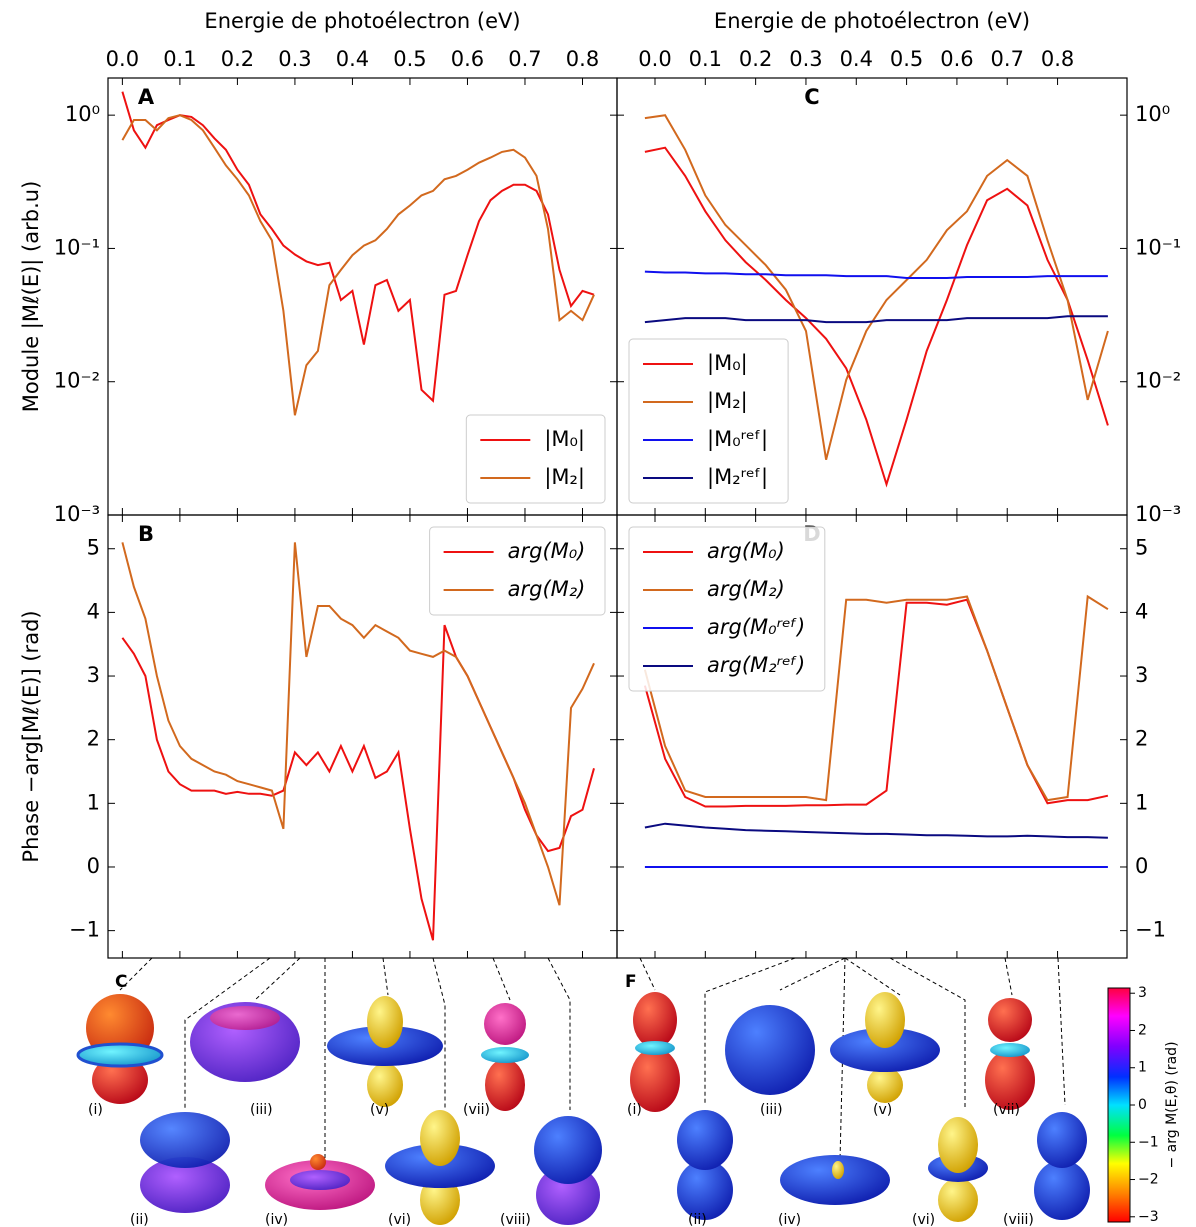  I want to click on inset-label: (v), so click(882, 1110).